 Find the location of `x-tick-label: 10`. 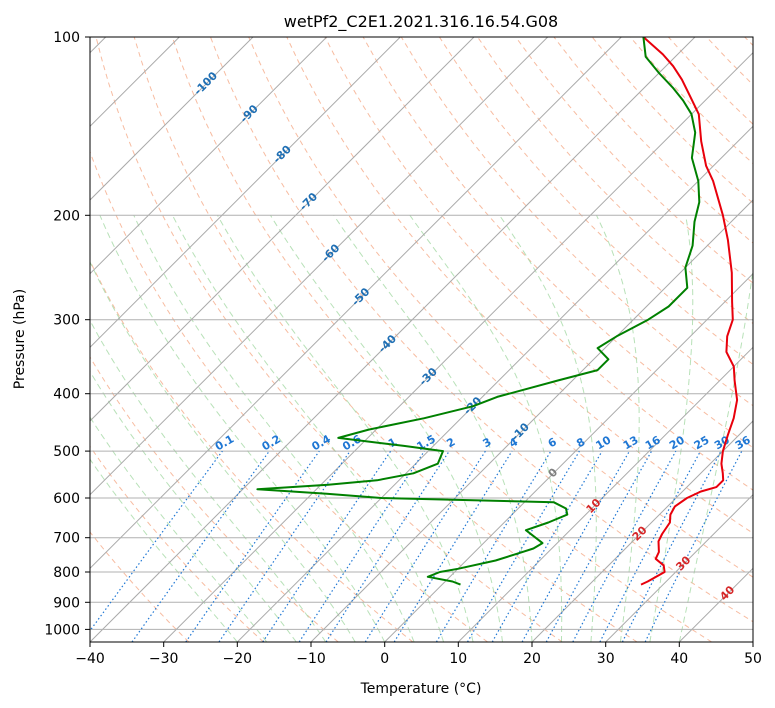

x-tick-label: 10 is located at coordinates (458, 659).